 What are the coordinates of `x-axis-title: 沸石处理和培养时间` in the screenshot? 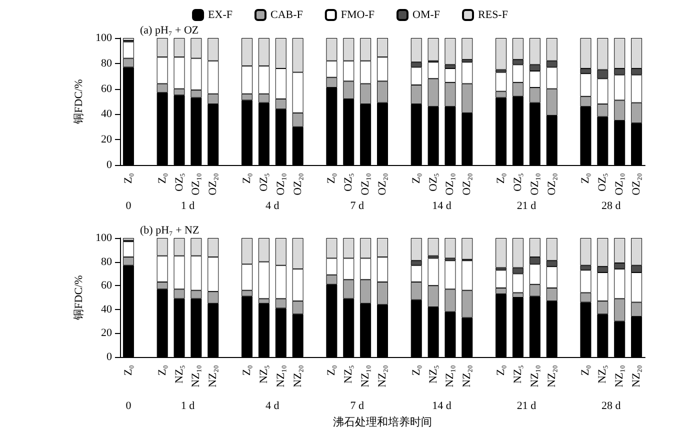 It's located at (382, 422).